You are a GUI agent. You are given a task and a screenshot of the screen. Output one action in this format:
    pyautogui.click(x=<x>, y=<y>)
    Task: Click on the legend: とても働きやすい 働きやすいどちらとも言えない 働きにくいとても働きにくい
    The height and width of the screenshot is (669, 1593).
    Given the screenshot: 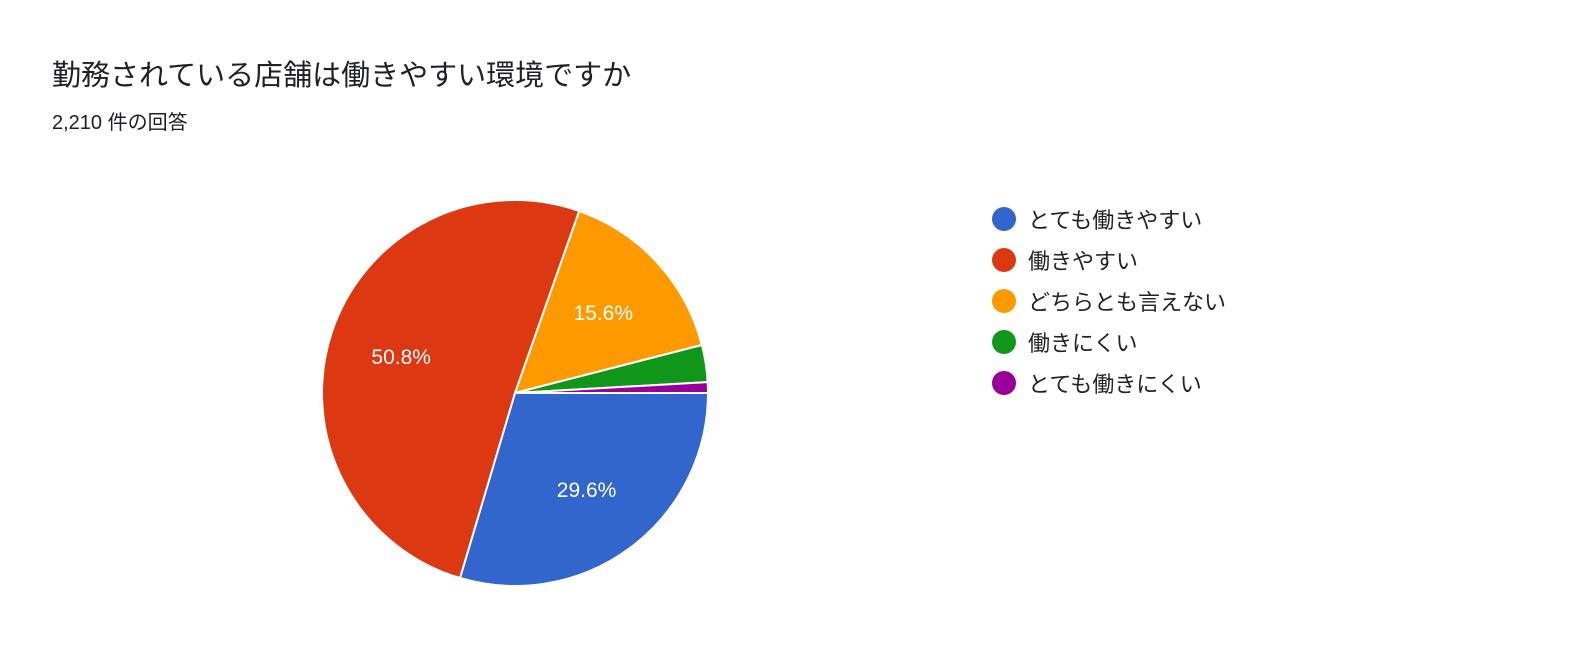 What is the action you would take?
    pyautogui.click(x=1109, y=300)
    